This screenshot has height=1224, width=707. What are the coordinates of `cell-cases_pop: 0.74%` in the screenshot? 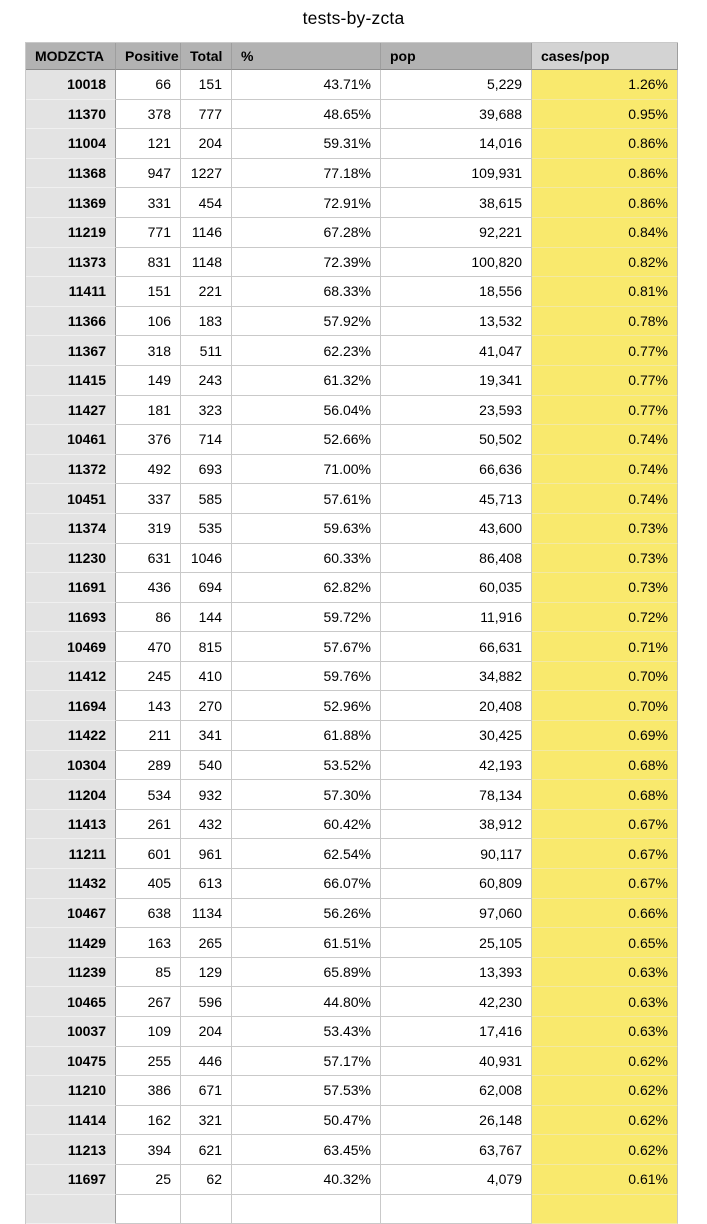 It's located at (605, 469).